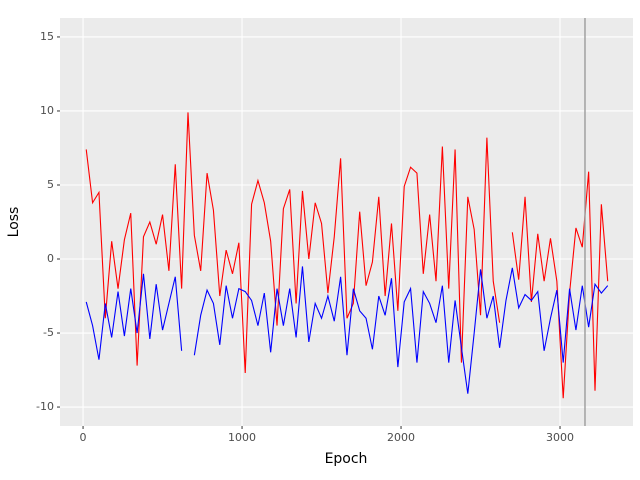 This screenshot has width=640, height=480. What do you see at coordinates (401, 437) in the screenshot?
I see `x-tick-label: 2000` at bounding box center [401, 437].